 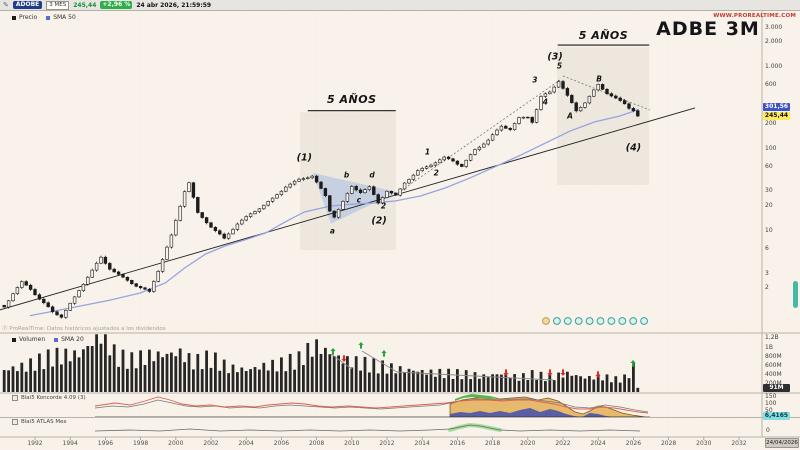 I want to click on cursor-date-badge: 24/04/2026, so click(x=782, y=443).